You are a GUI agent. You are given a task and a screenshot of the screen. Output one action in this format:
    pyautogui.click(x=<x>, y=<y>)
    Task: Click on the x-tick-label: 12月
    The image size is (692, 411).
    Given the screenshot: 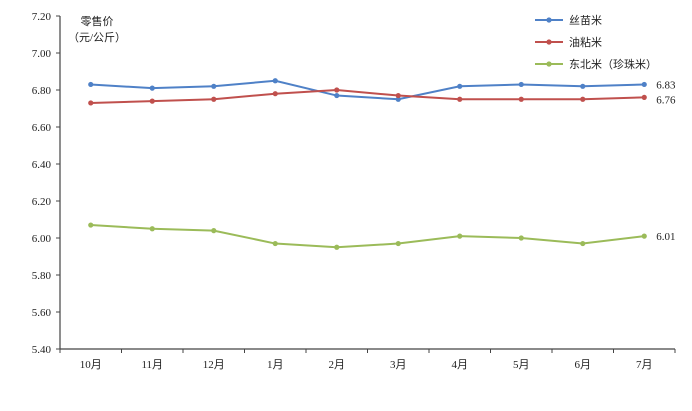 What is the action you would take?
    pyautogui.click(x=214, y=365)
    